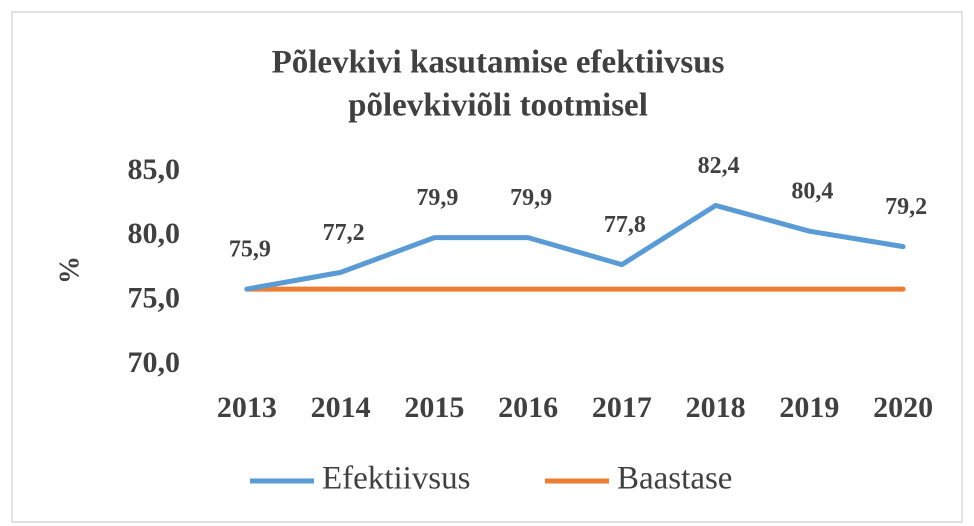 This screenshot has height=526, width=974. I want to click on x-tick-label: 2013, so click(247, 407).